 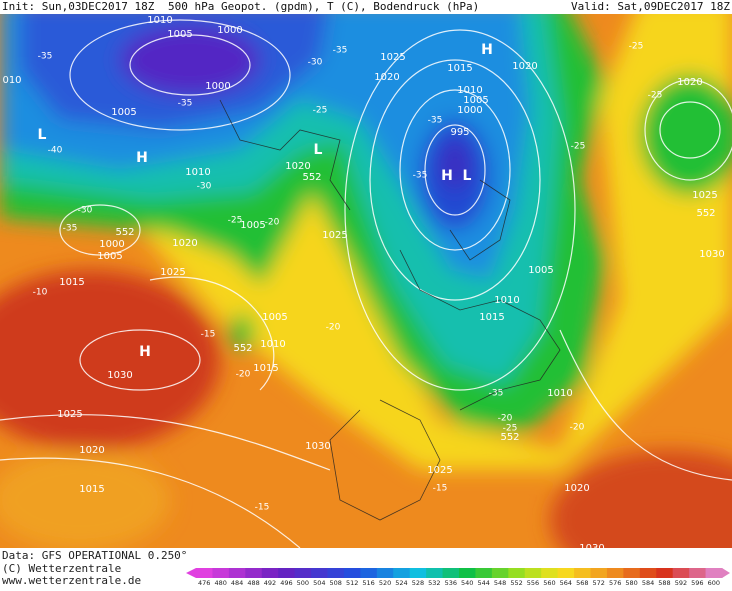 I want to click on data-source: Data: GFS OPERATIONAL 0.250°, so click(x=94, y=555).